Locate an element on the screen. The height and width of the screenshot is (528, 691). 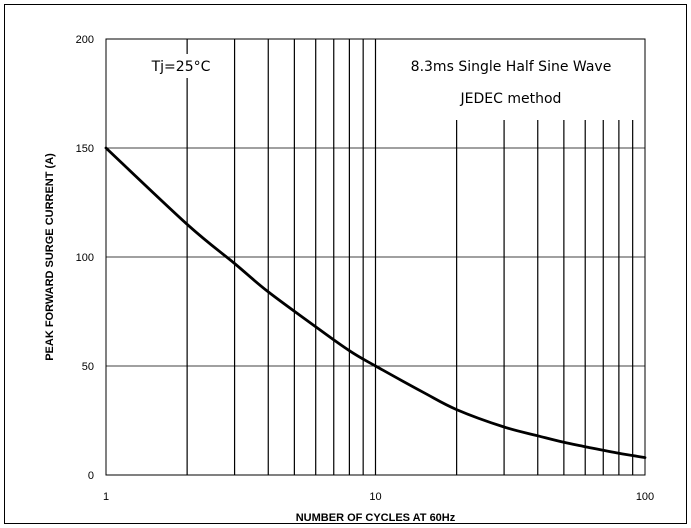
temperature-label-background is located at coordinates (186, 66).